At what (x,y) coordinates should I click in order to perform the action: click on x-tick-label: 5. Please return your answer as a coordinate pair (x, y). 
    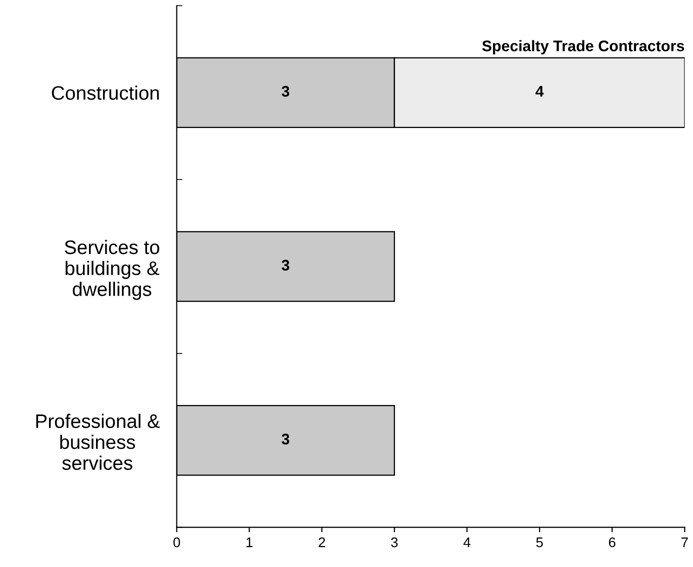
    Looking at the image, I should click on (539, 543).